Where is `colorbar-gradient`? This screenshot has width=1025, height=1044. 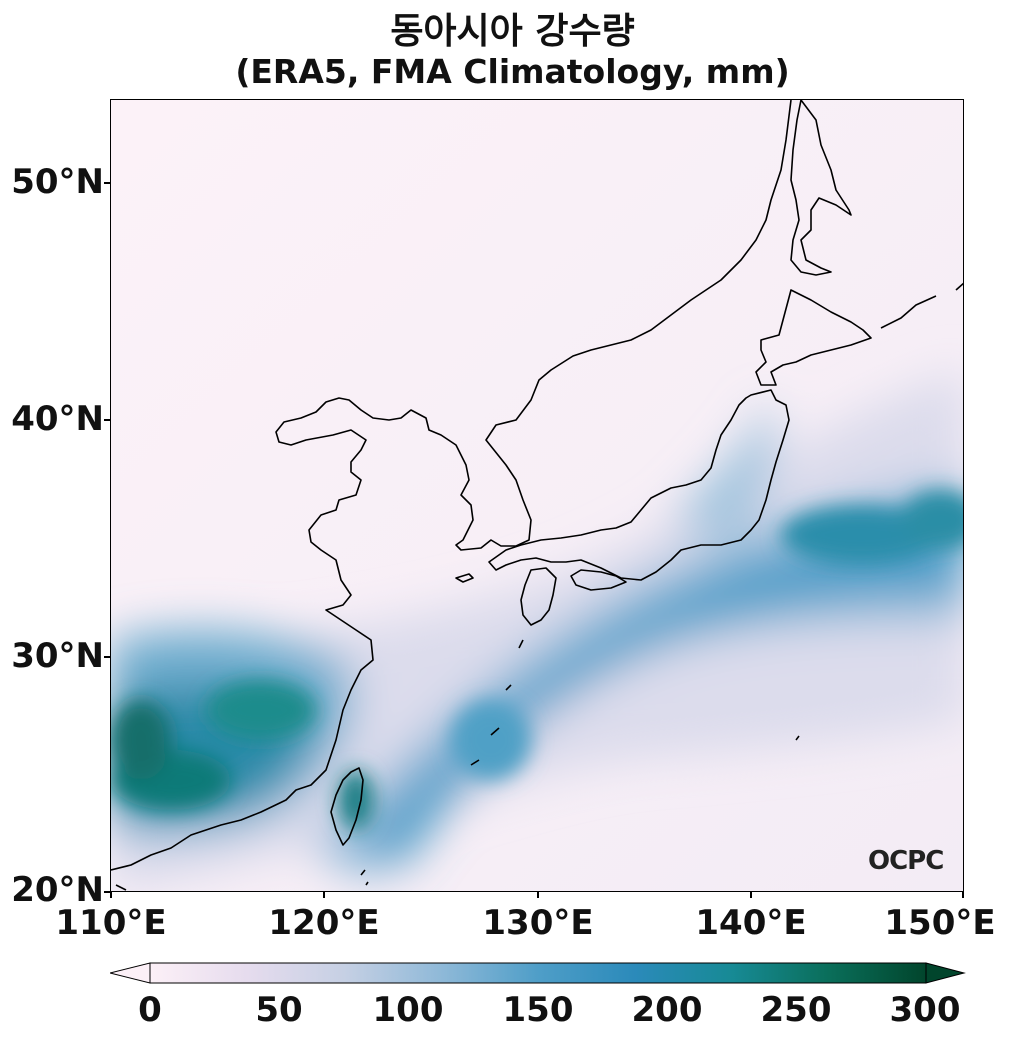 colorbar-gradient is located at coordinates (538, 973).